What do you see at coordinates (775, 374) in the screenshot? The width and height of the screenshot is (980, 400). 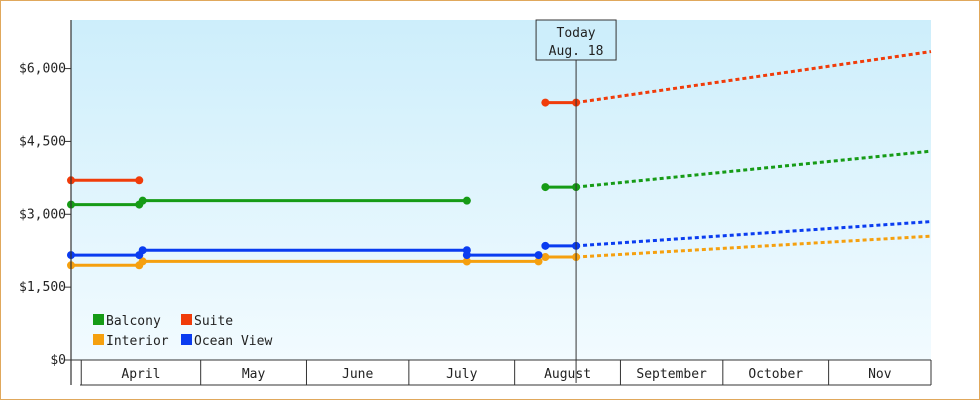 I see `x-month-label: October` at bounding box center [775, 374].